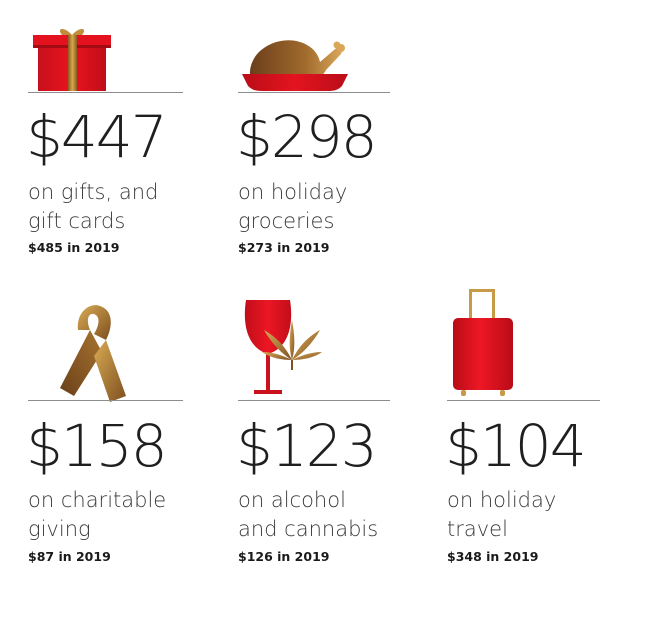 The width and height of the screenshot is (654, 627). What do you see at coordinates (69, 556) in the screenshot?
I see `prior-year-value: $87 in 2019` at bounding box center [69, 556].